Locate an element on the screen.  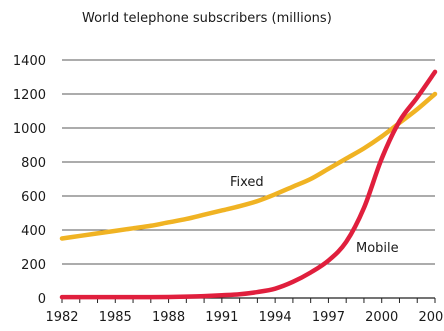
y-tick-label-0: 0 is located at coordinates (42, 299).